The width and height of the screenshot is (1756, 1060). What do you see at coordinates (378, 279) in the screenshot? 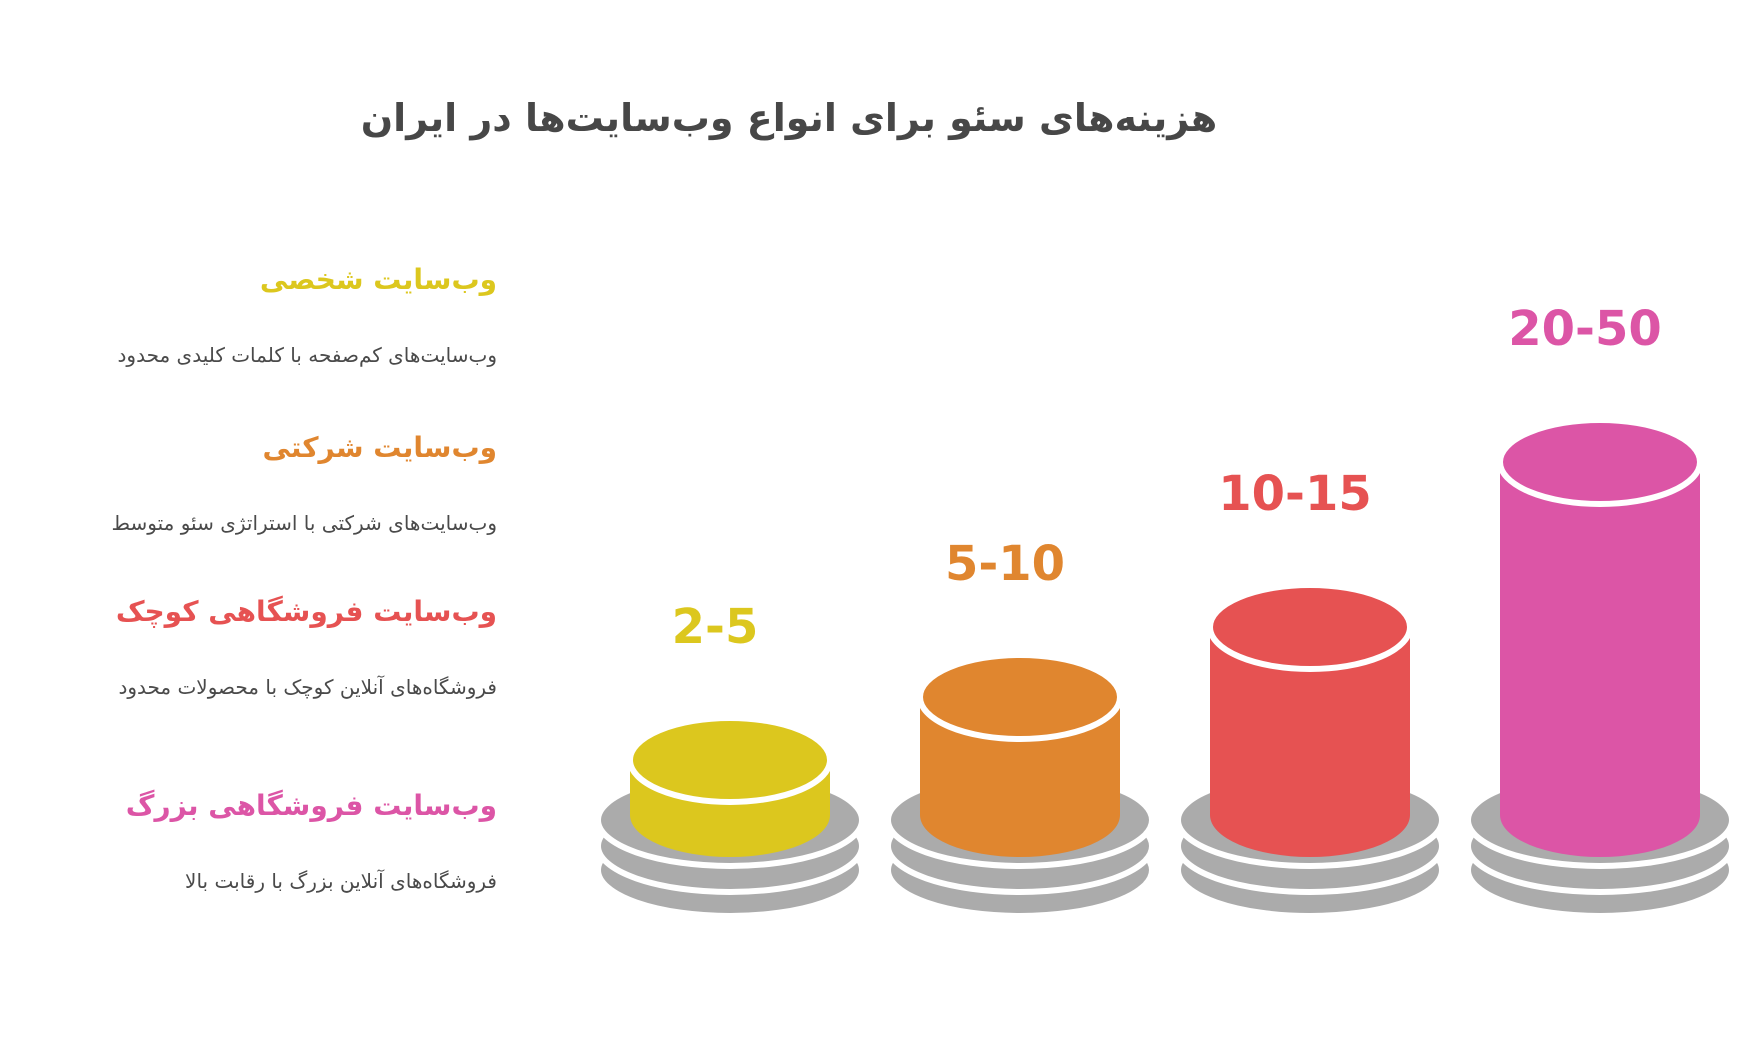
I see `legend-heading-personal-website: وب‌سایت شخصی` at bounding box center [378, 279].